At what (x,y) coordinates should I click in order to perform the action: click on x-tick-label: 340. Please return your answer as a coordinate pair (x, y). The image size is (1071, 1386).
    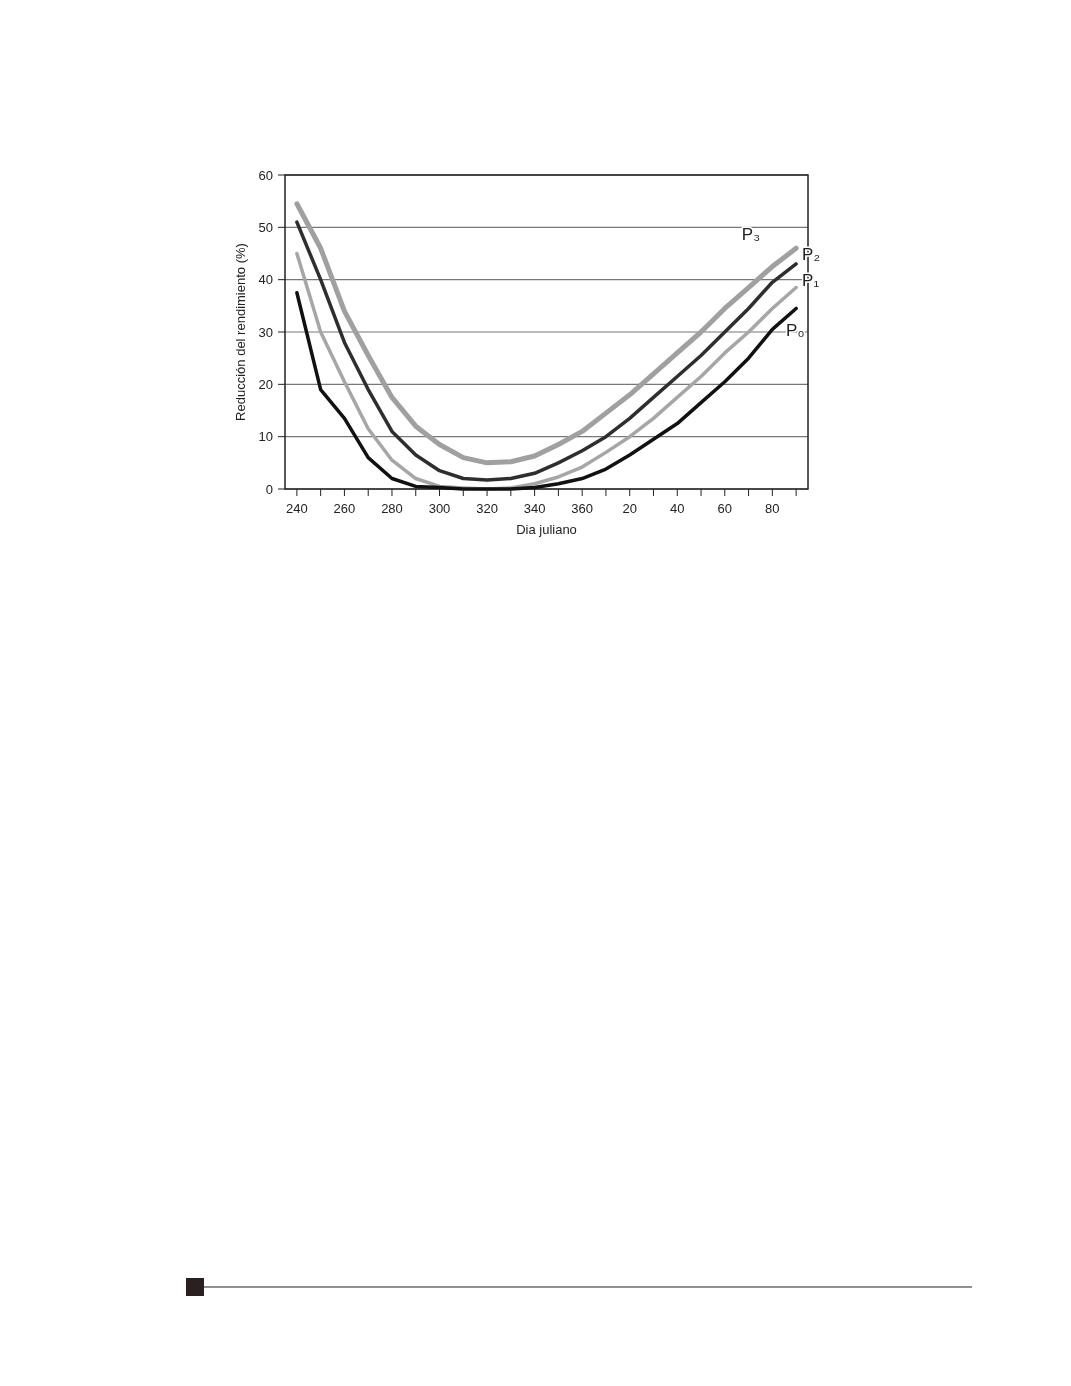
    Looking at the image, I should click on (534, 508).